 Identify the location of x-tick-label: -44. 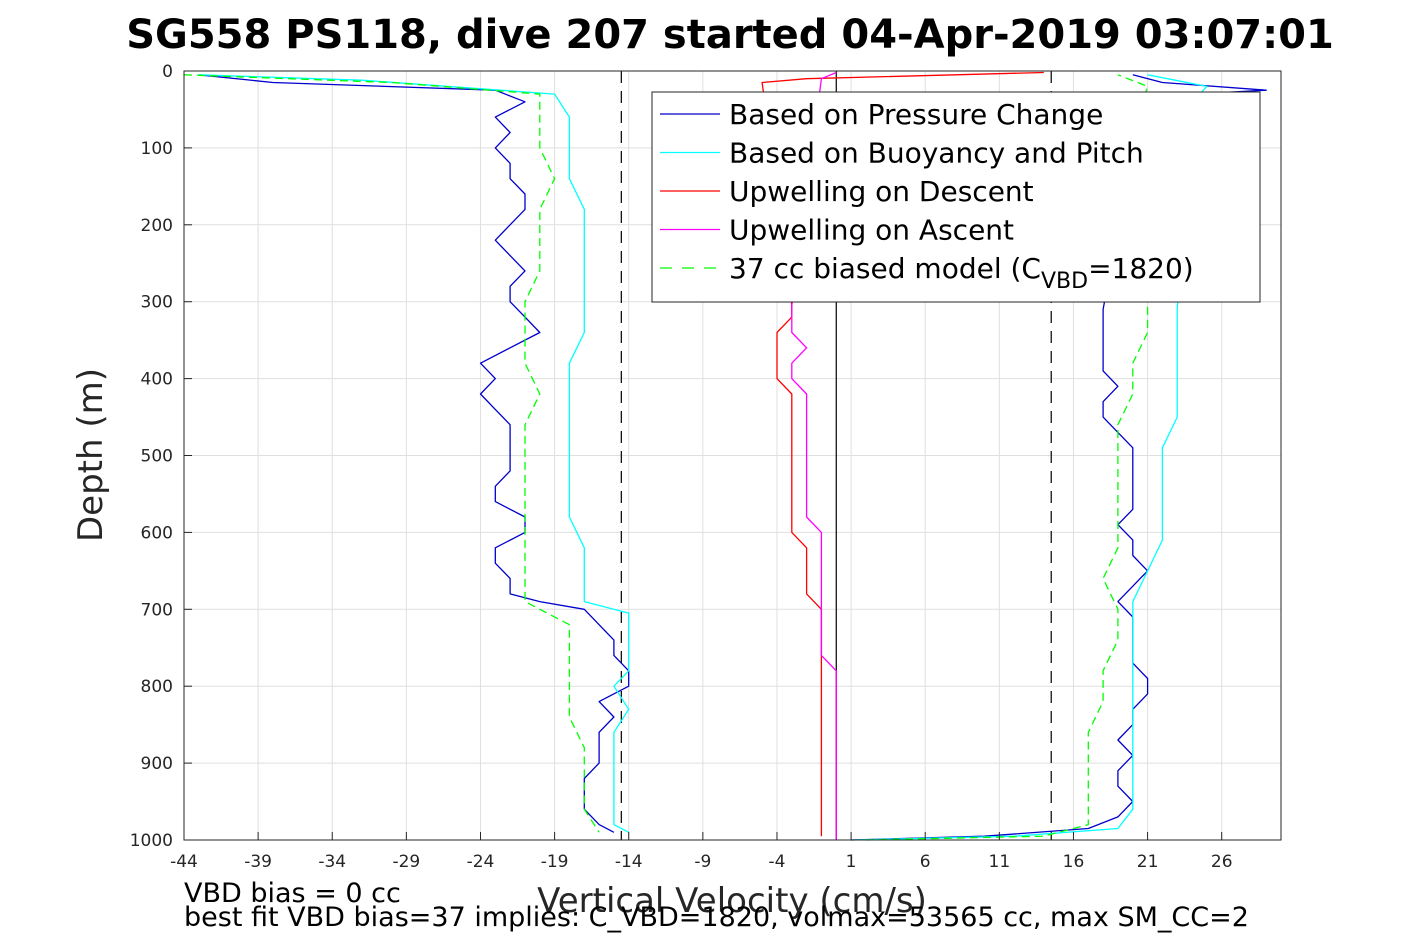
(184, 862).